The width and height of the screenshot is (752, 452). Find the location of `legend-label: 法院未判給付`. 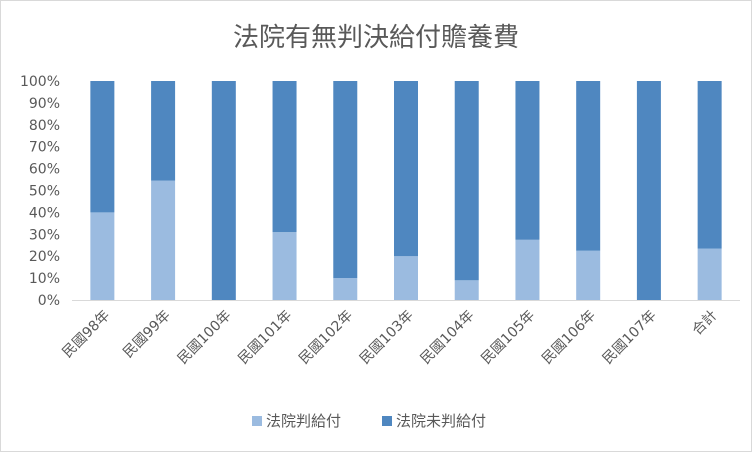

legend-label: 法院未判給付 is located at coordinates (441, 421).